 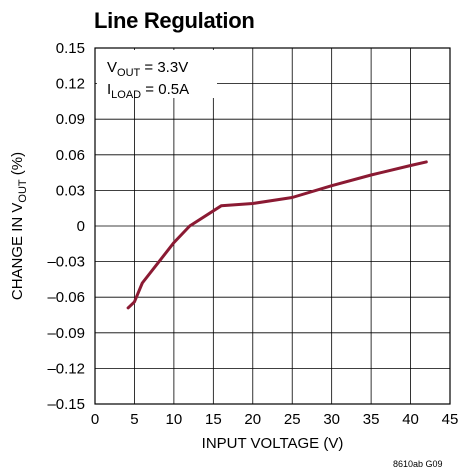 I want to click on annotation-rest: = 0.5A, so click(x=165, y=89).